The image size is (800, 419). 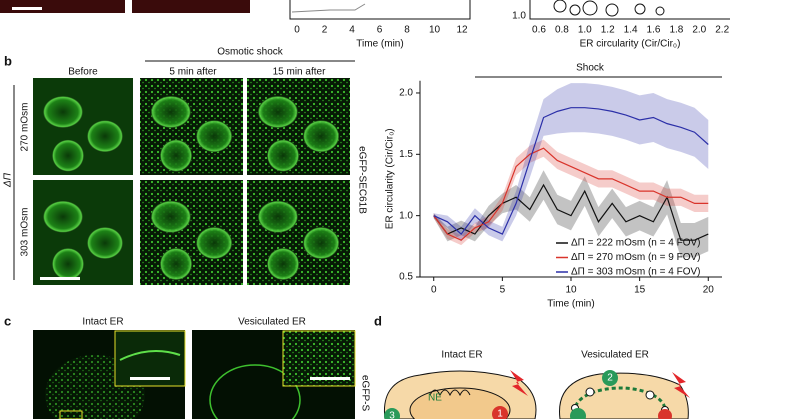 I want to click on column-label: 5 min after, so click(x=193, y=72).